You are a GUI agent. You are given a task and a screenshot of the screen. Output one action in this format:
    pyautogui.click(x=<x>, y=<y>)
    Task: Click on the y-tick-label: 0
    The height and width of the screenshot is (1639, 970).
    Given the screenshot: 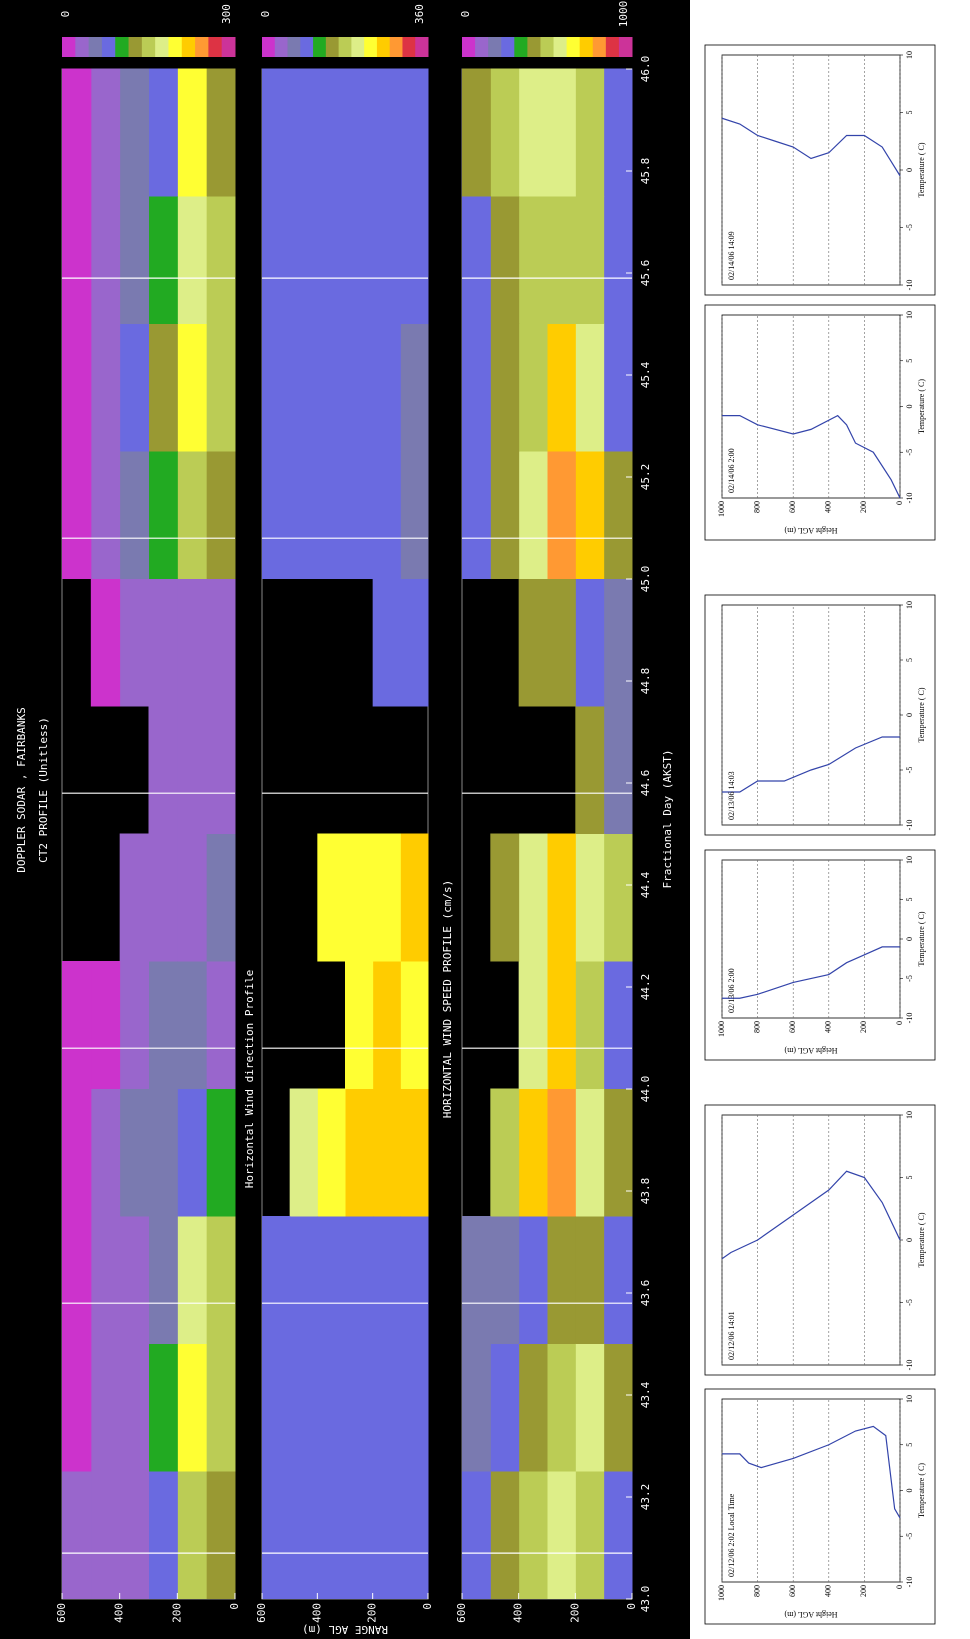 What is the action you would take?
    pyautogui.click(x=899, y=1587)
    